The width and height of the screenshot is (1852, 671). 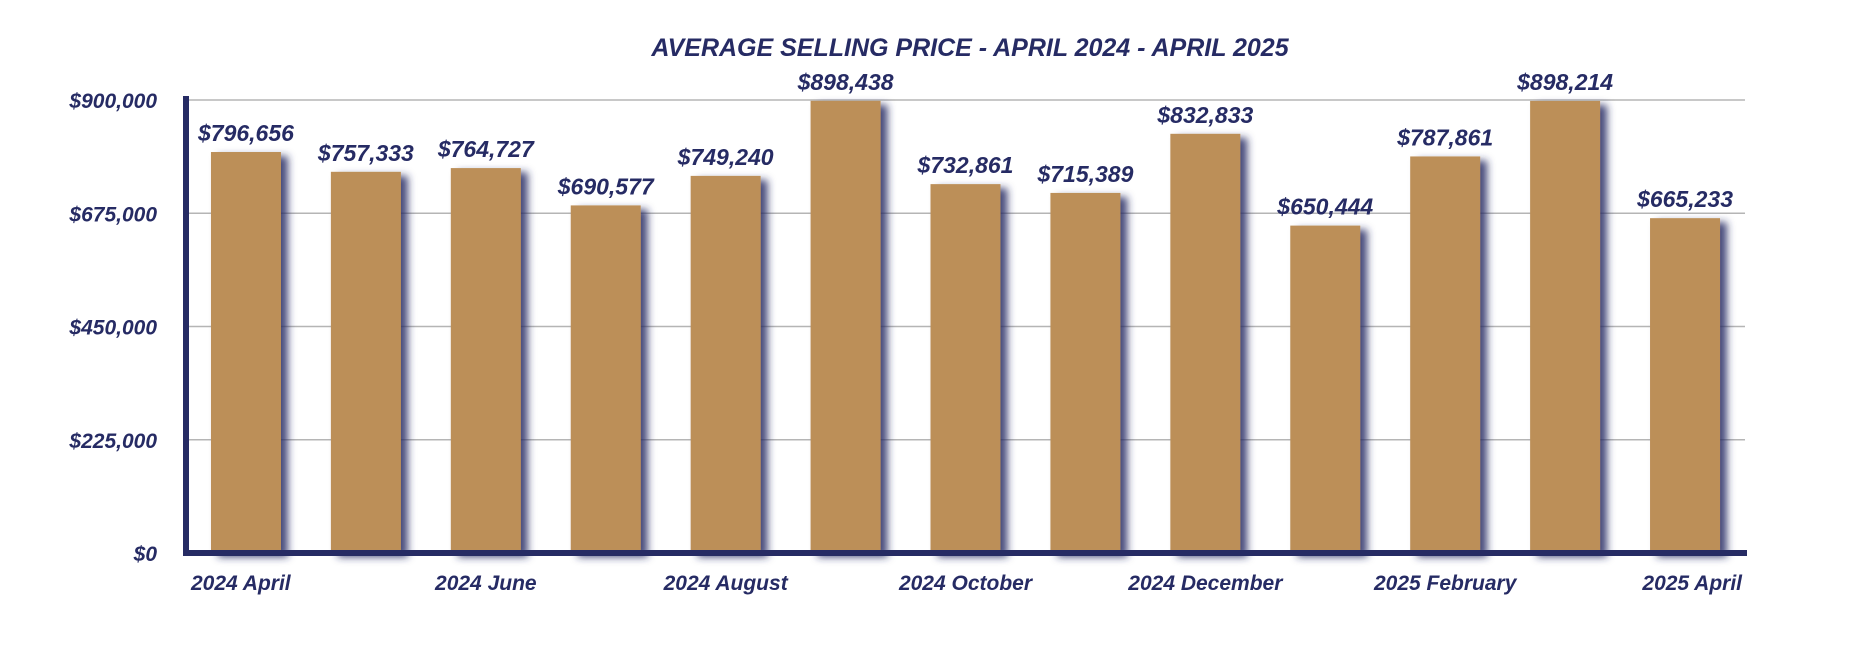 I want to click on x-tick-label: 2024 April, so click(x=241, y=583).